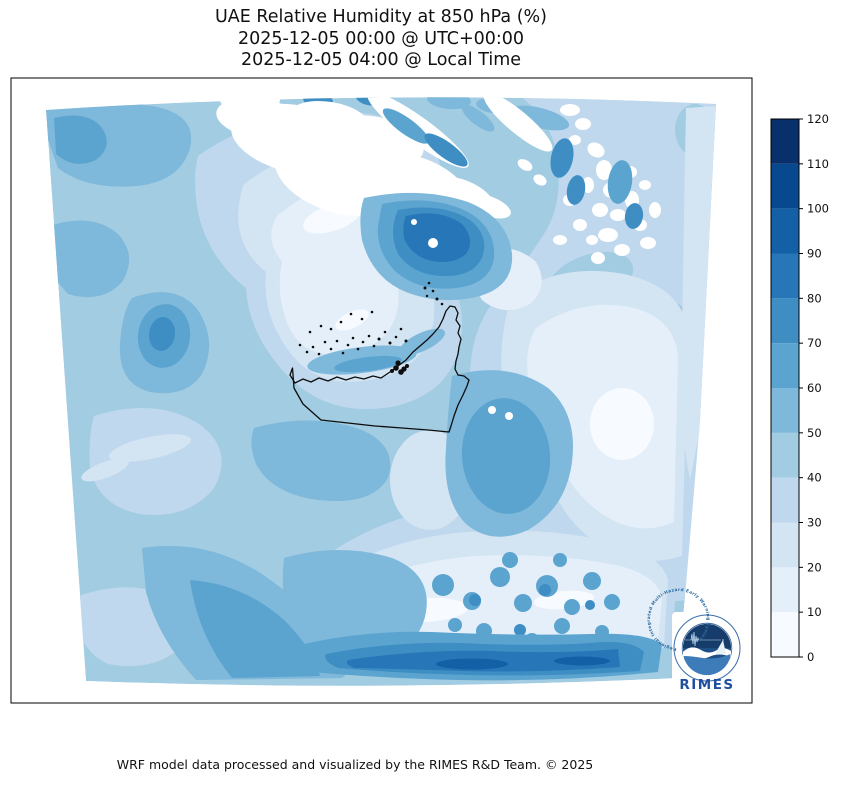 The image size is (844, 788). Describe the element at coordinates (814, 567) in the screenshot. I see `colorbar-tick-label: 20` at that location.